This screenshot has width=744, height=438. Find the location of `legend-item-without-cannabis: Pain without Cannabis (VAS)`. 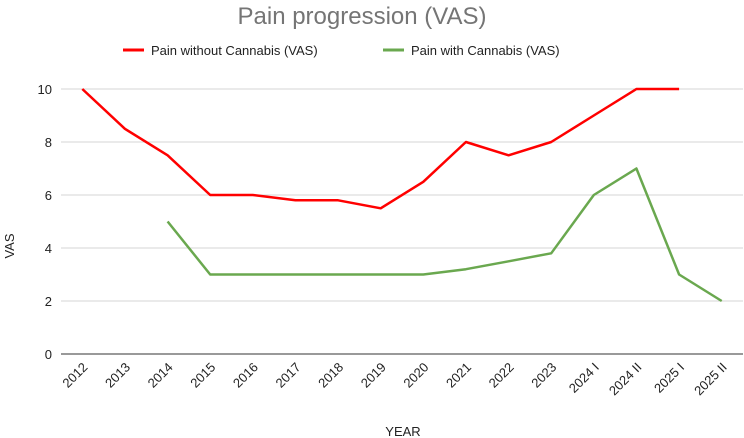

legend-item-without-cannabis: Pain without Cannabis (VAS) is located at coordinates (220, 50).